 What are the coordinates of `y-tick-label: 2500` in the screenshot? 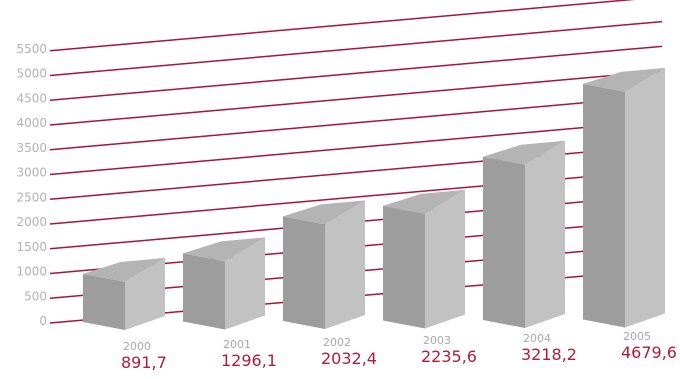 It's located at (31, 197).